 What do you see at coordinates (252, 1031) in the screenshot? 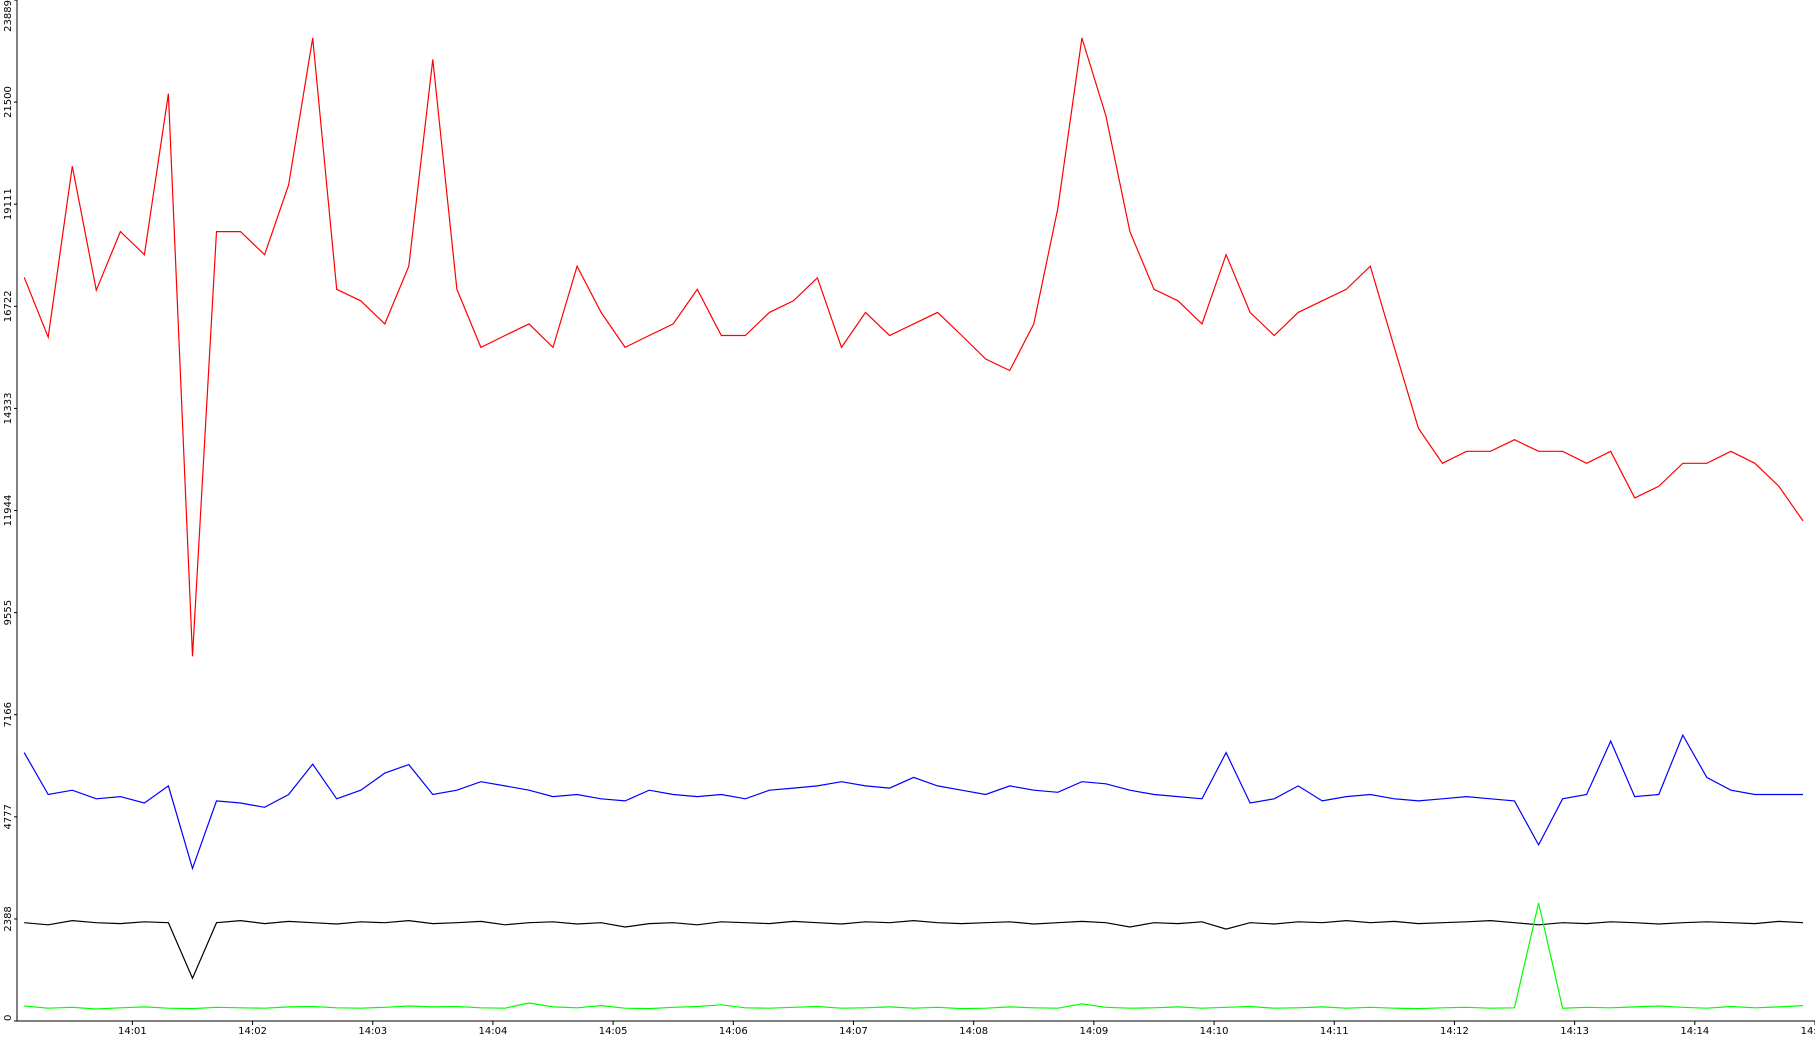
I see `x-tick-label: 14:02` at bounding box center [252, 1031].